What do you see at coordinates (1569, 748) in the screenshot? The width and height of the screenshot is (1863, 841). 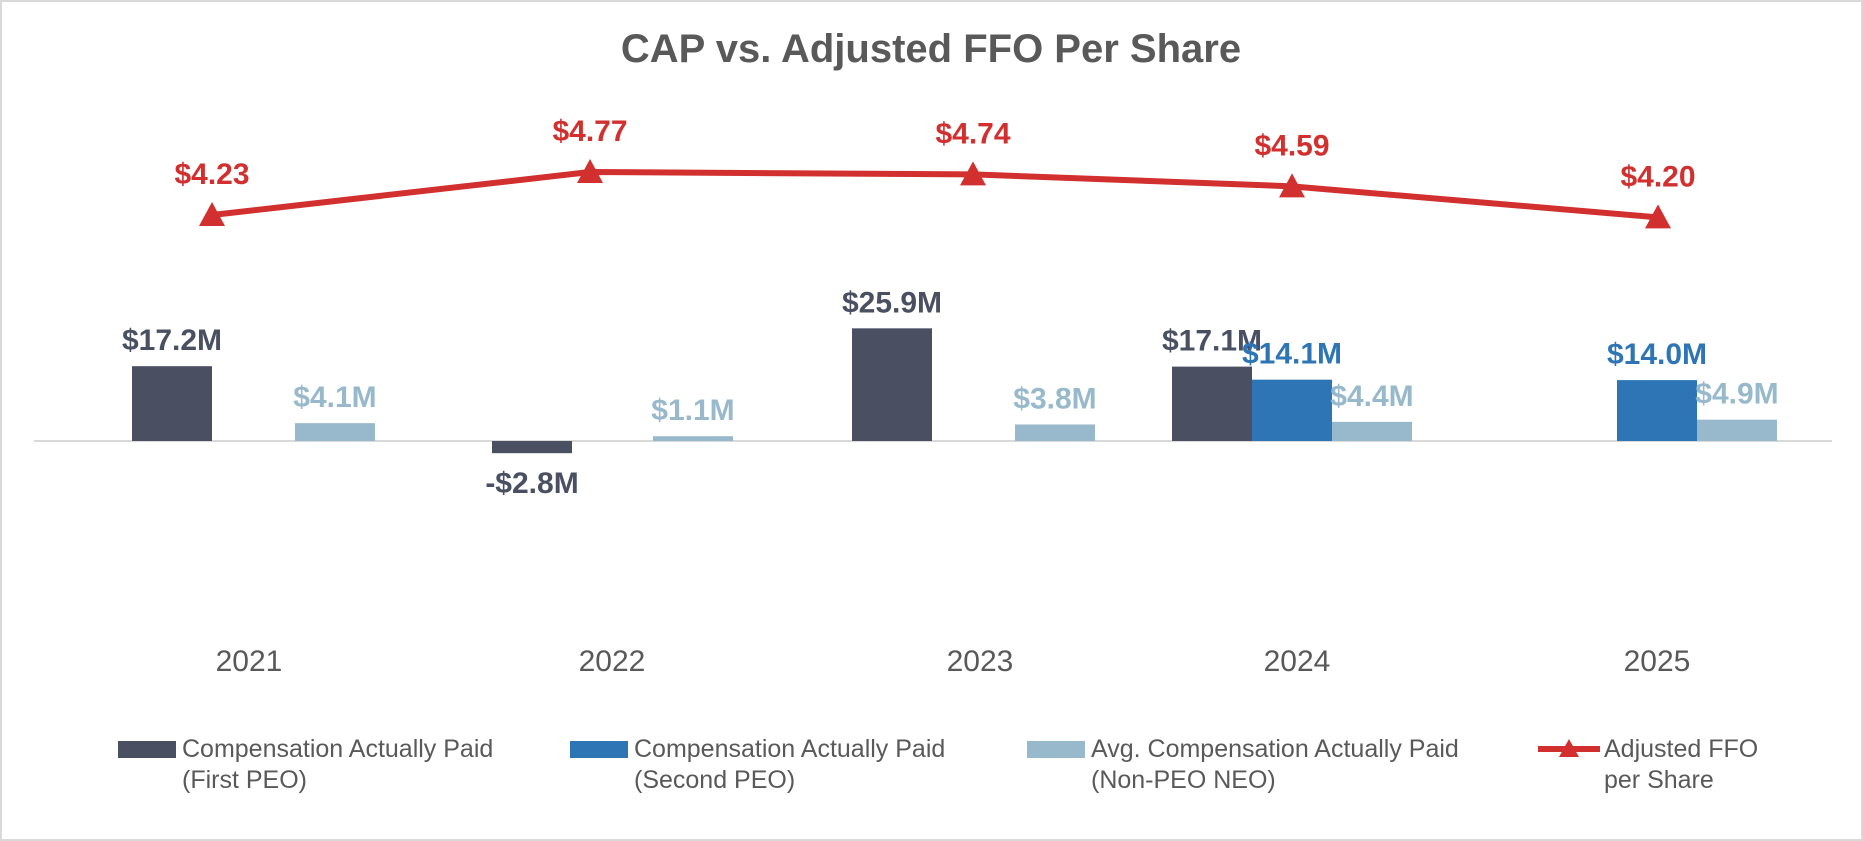 I see `legend-swatch-marker` at bounding box center [1569, 748].